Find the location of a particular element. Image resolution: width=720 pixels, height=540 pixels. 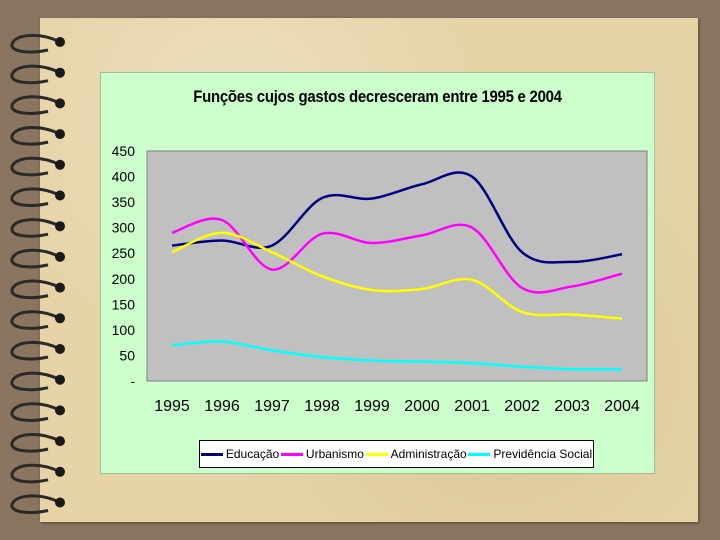

y-tick-label: 150 is located at coordinates (124, 304).